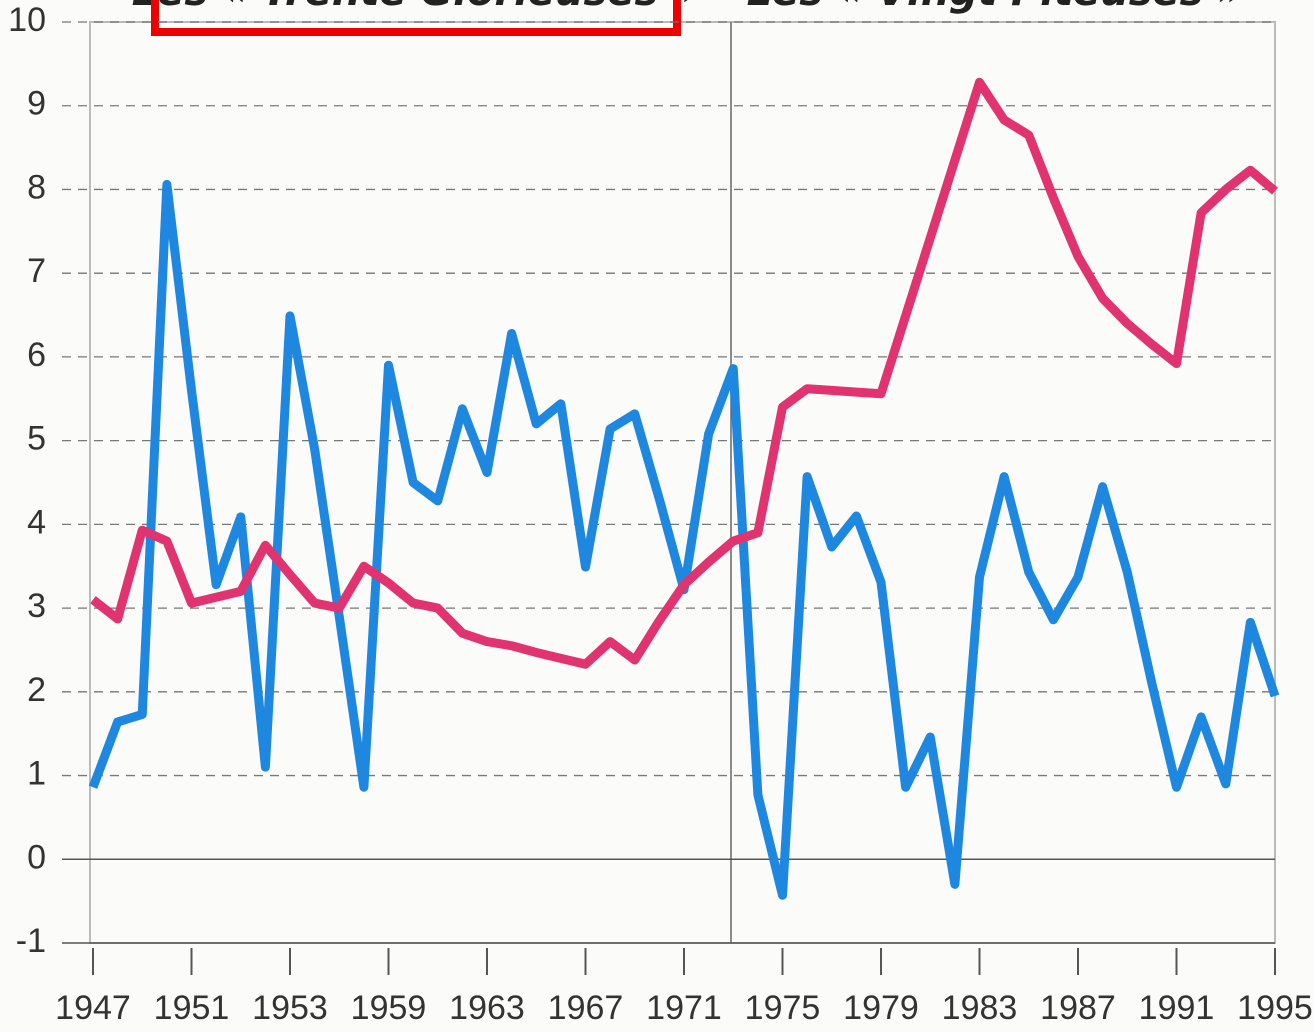  What do you see at coordinates (881, 1008) in the screenshot?
I see `x-tick-label: 1979` at bounding box center [881, 1008].